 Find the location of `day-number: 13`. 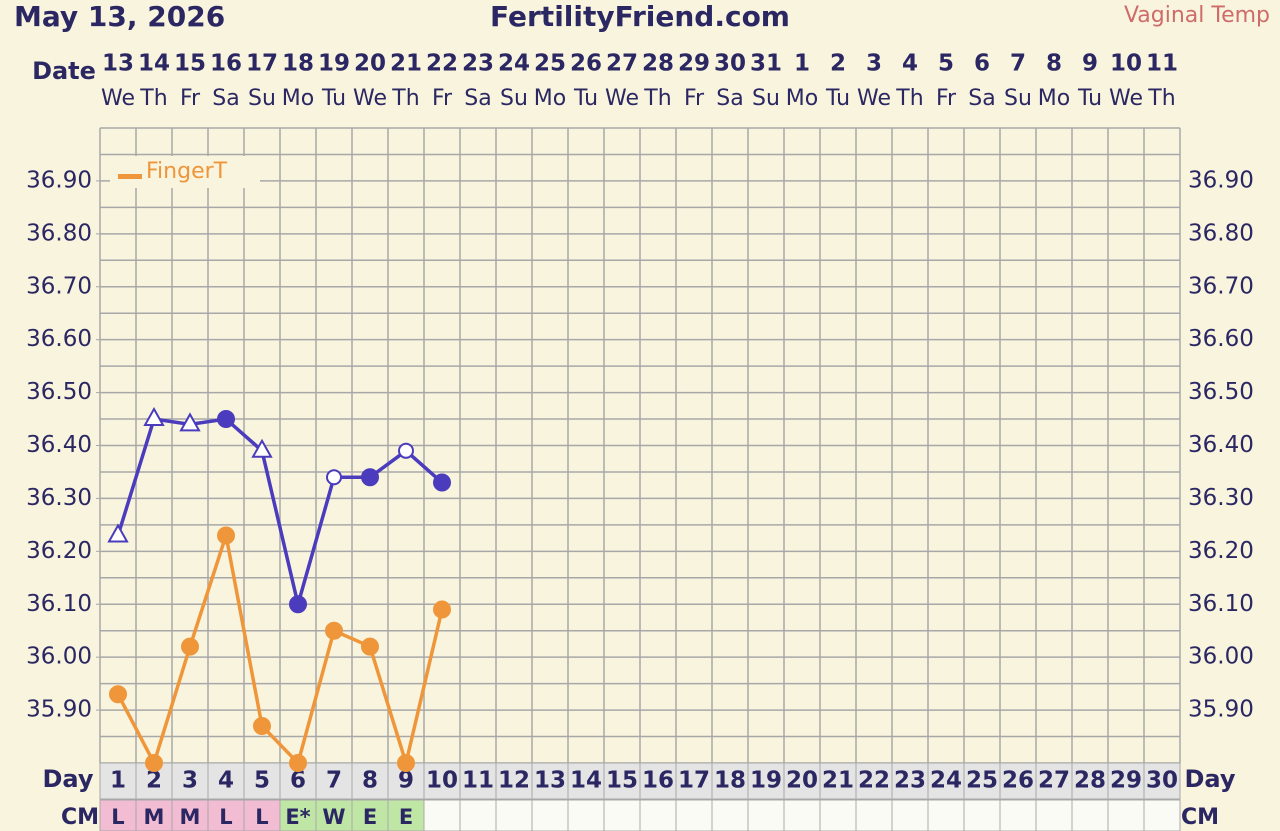

day-number: 13 is located at coordinates (550, 781).